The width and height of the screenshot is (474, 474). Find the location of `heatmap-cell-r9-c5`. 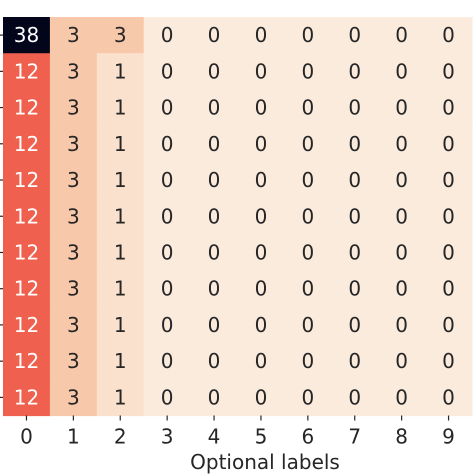

heatmap-cell-r9-c5 is located at coordinates (261, 361).